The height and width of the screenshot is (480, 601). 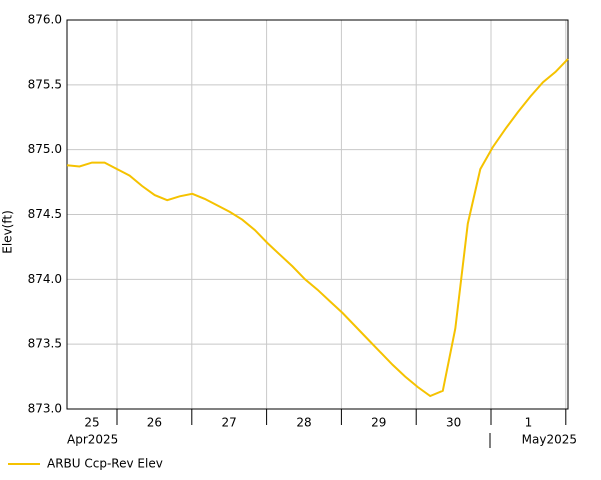 I want to click on x-tick-label: 1, so click(x=529, y=423).